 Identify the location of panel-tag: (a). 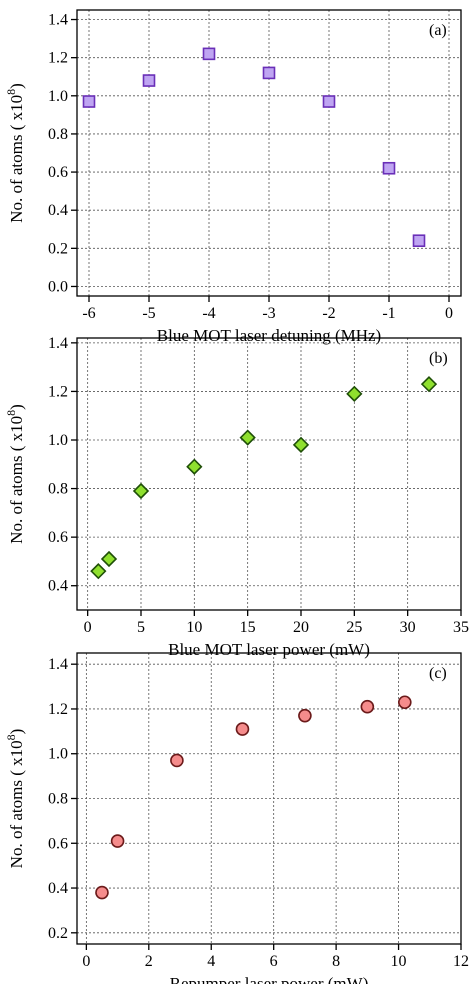
(438, 30).